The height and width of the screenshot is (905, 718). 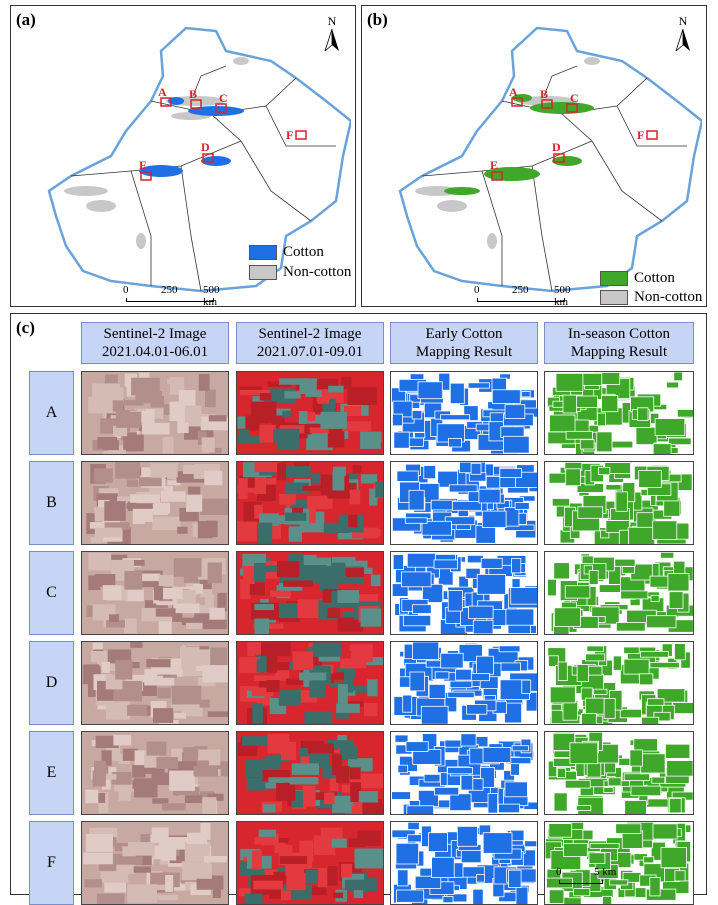 I want to click on xinjiang-map-a: A B C D E F, so click(x=199, y=159).